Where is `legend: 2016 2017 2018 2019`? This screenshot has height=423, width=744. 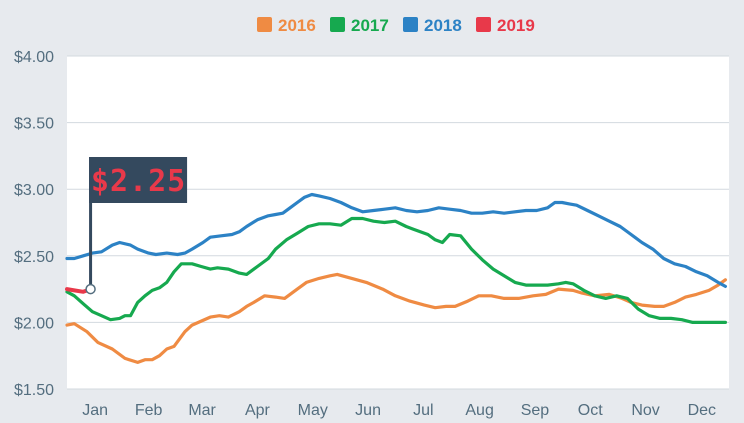 legend: 2016 2017 2018 2019 is located at coordinates (396, 25).